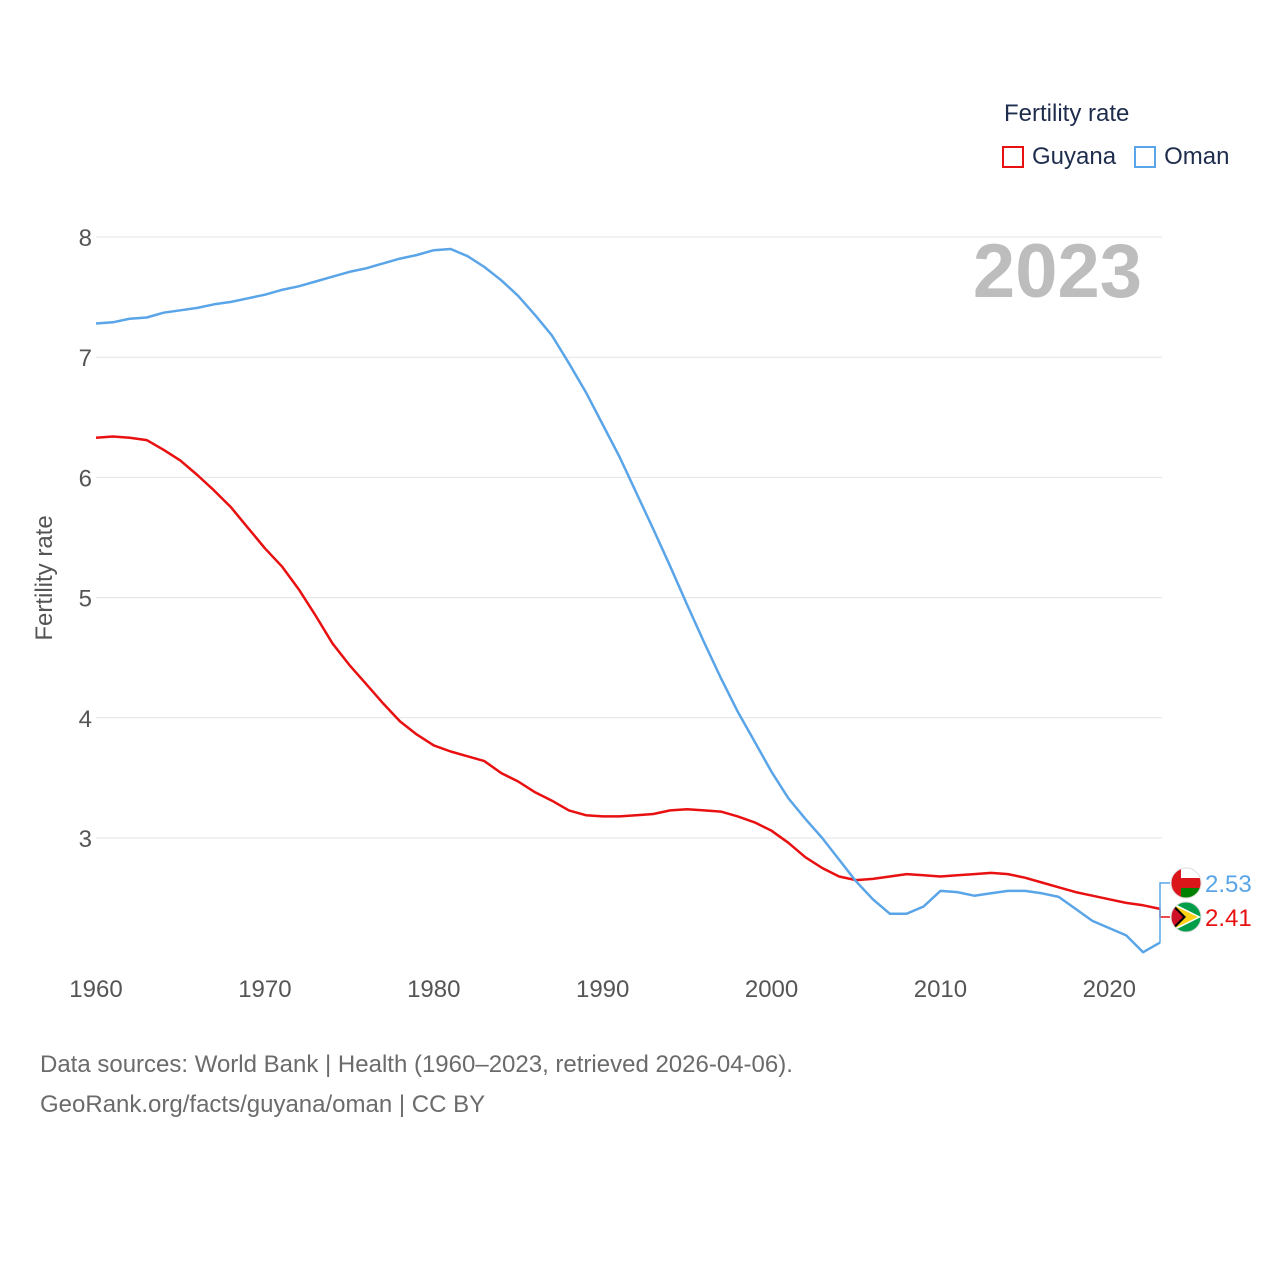 Image resolution: width=1280 pixels, height=1280 pixels. Describe the element at coordinates (1228, 884) in the screenshot. I see `end-label-oman: 2.53` at that location.